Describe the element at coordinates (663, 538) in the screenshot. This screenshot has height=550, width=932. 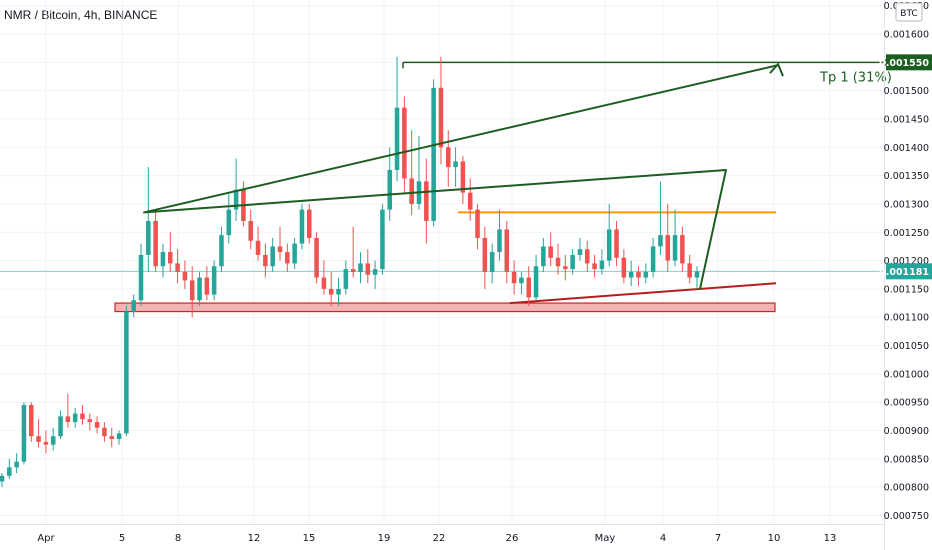
I see `x-tick-label: 4` at that location.